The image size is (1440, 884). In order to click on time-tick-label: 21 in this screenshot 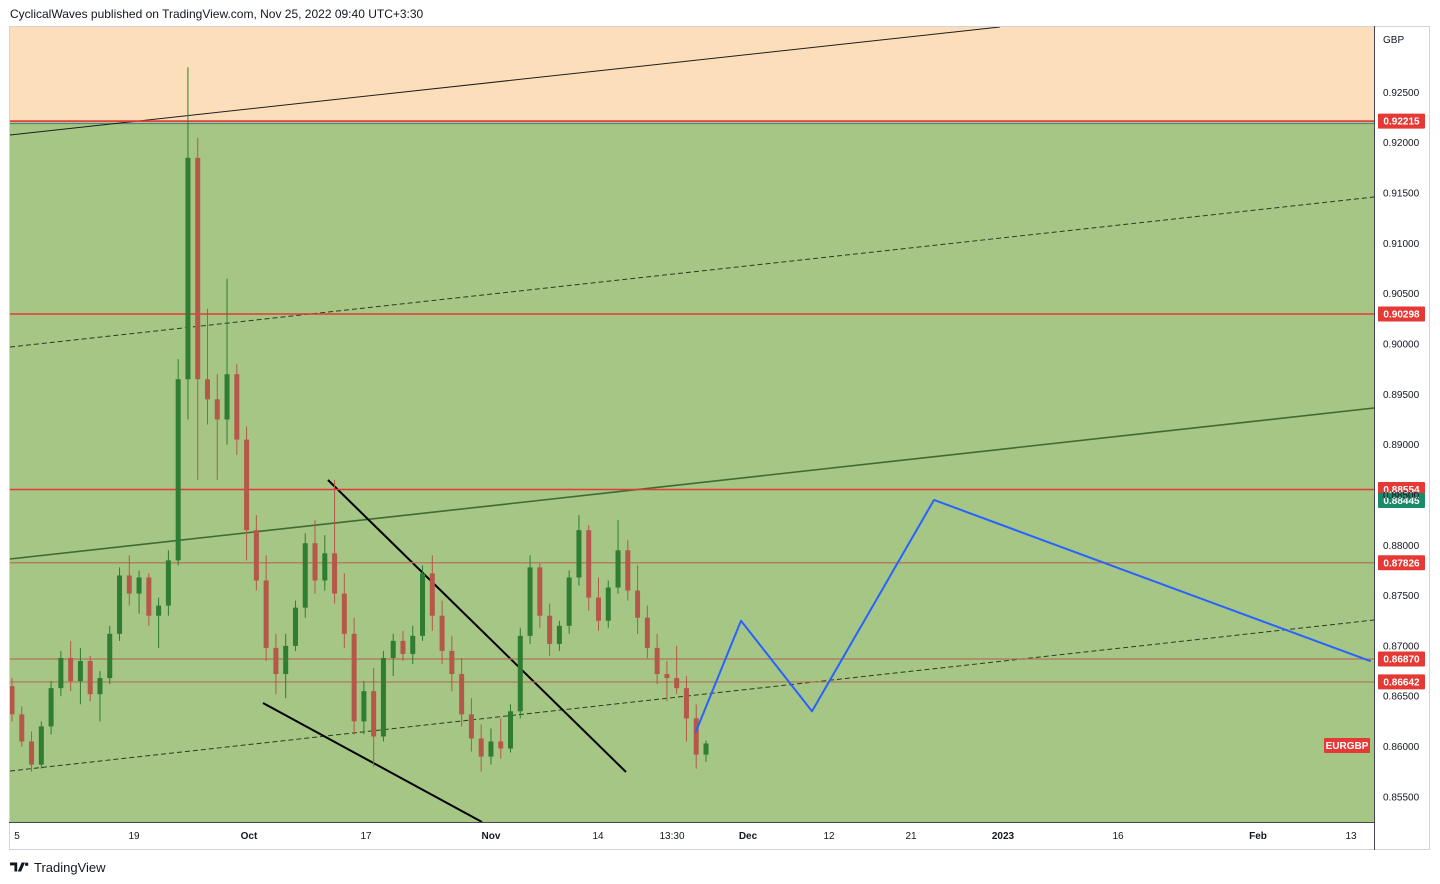, I will do `click(911, 836)`.